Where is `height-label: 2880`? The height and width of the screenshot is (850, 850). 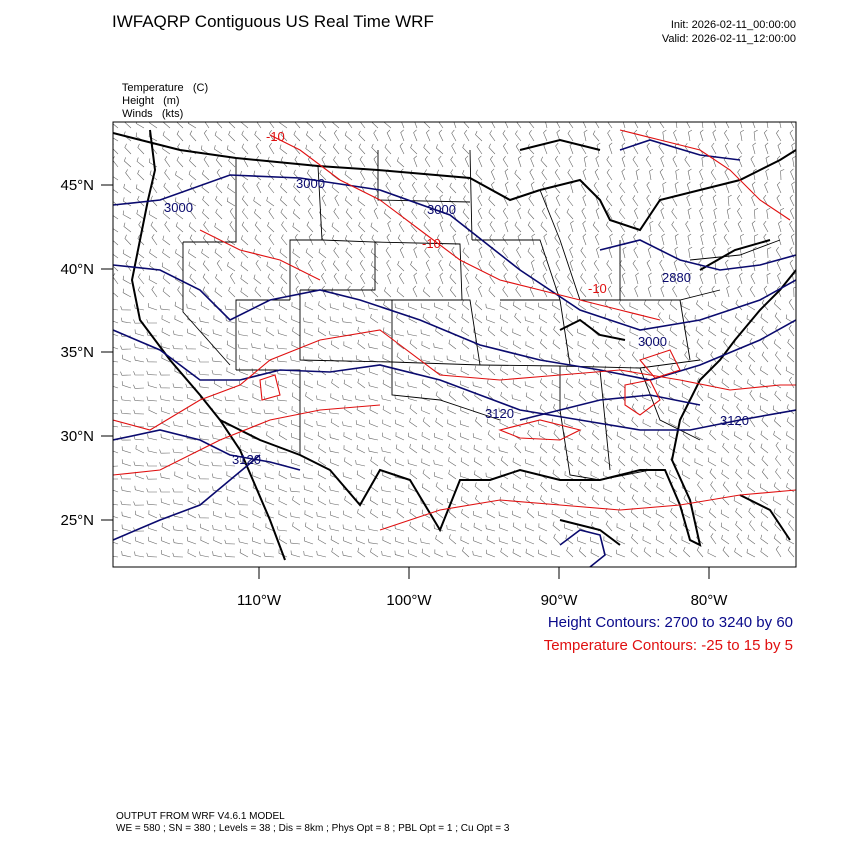
height-label: 2880 is located at coordinates (676, 277).